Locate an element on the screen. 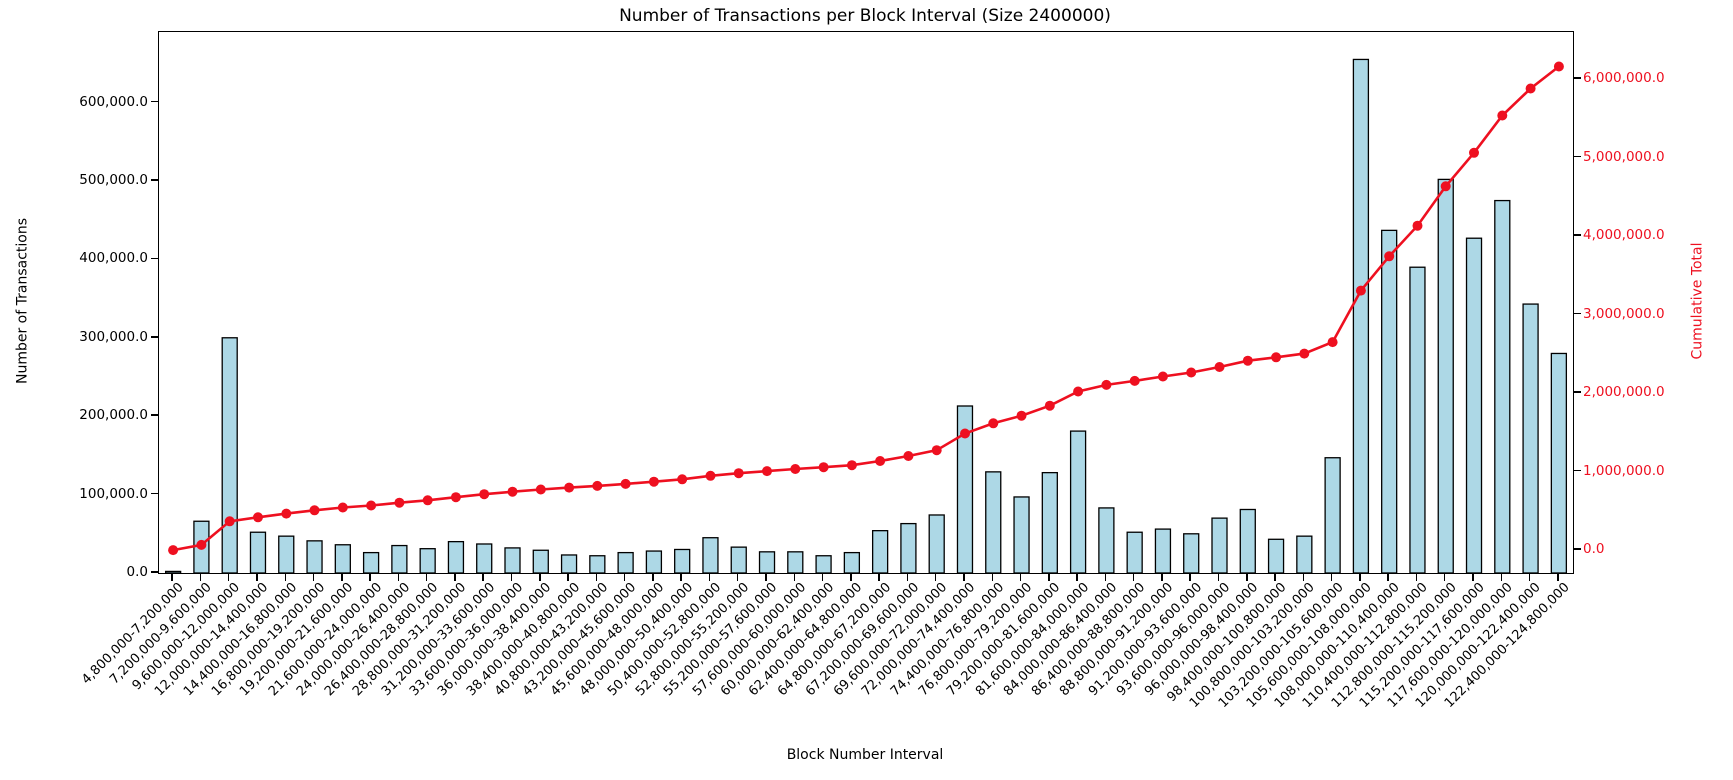  x-axis-label: Block Number Interval is located at coordinates (865, 755).